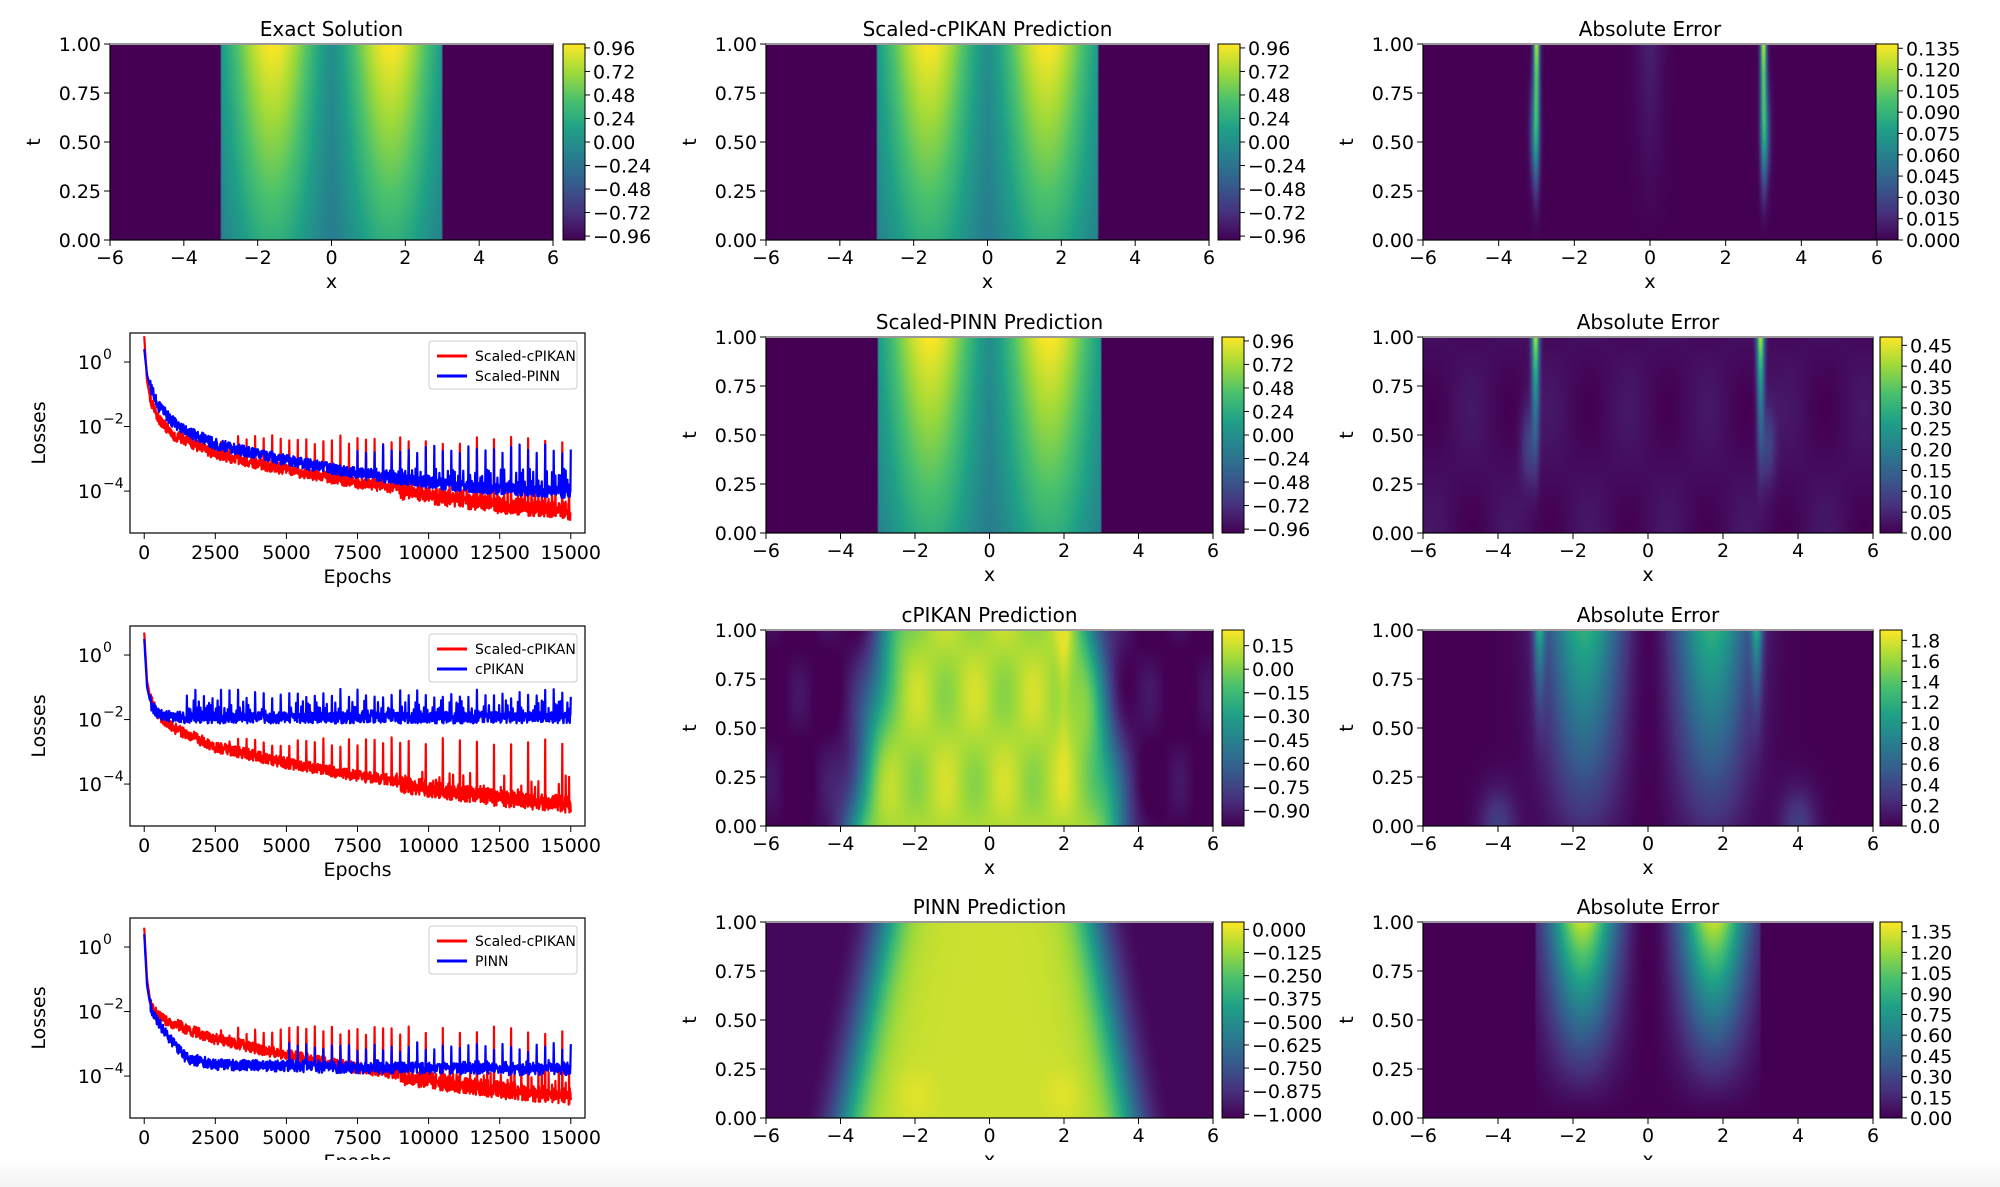 The width and height of the screenshot is (2000, 1187). Describe the element at coordinates (80, 192) in the screenshot. I see `y-tick-label: 0.25` at that location.